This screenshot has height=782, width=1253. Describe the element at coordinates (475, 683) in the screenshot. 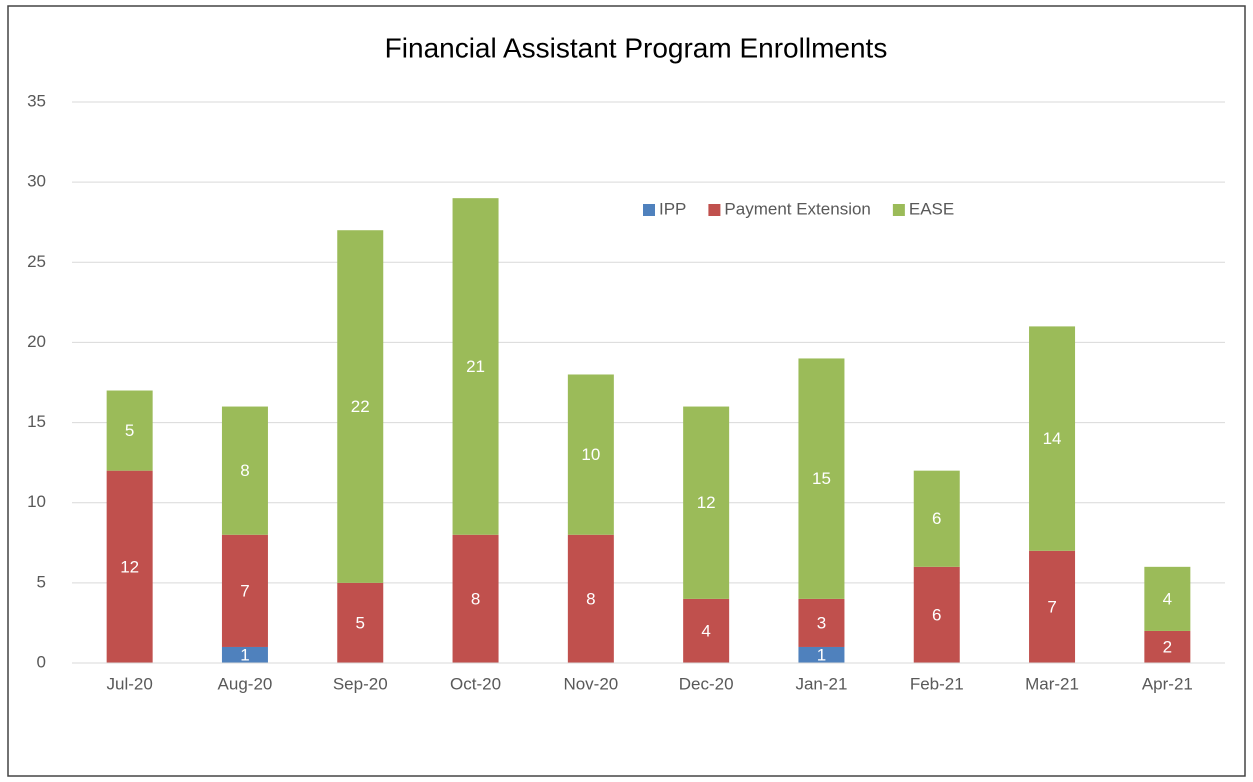

I see `x-tick-label: Oct-20` at that location.